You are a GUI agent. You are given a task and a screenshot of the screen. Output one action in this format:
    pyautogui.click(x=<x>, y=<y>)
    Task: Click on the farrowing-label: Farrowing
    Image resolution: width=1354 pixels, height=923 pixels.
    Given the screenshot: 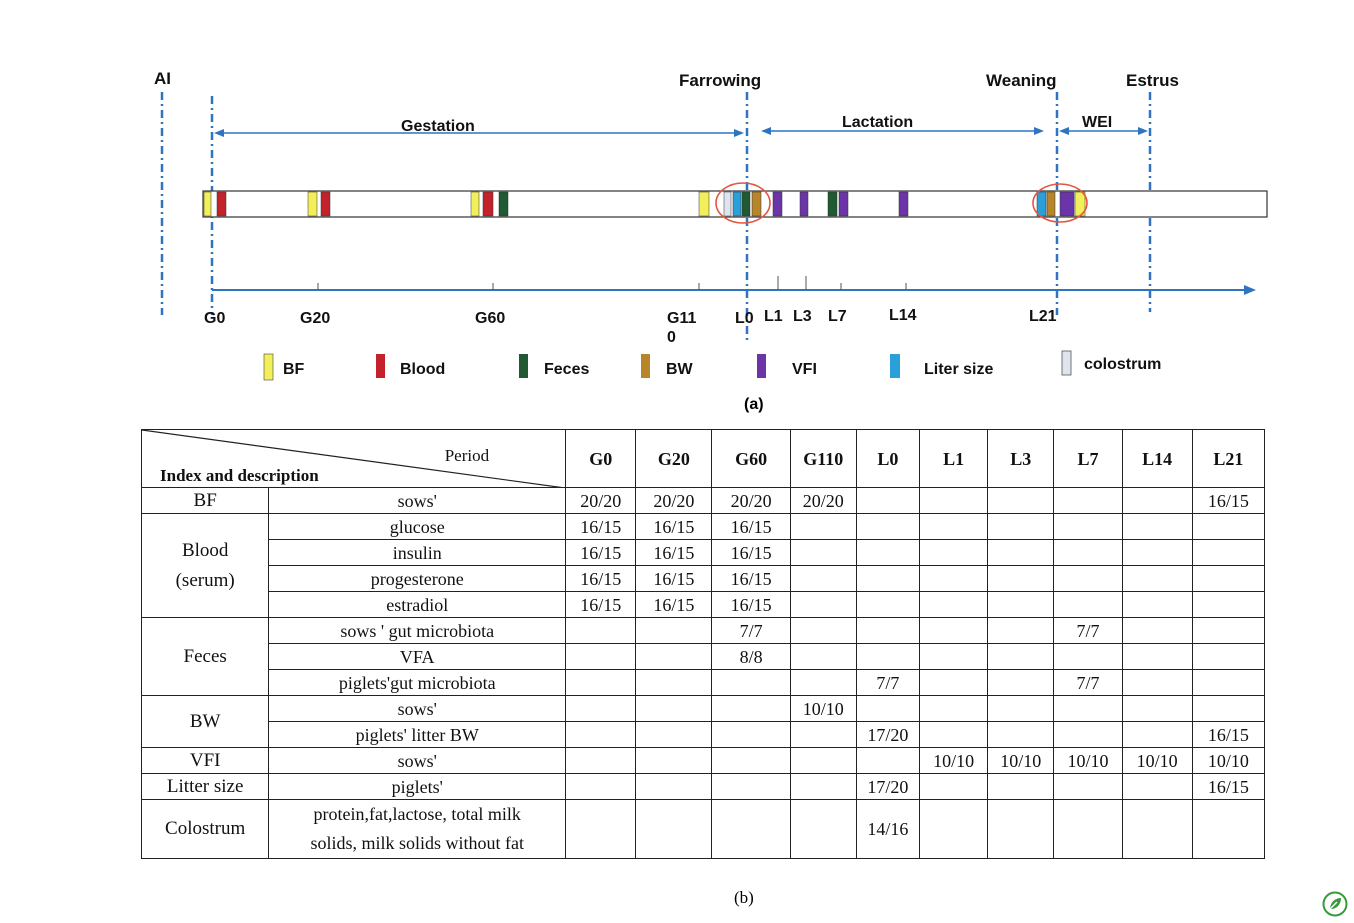 What is the action you would take?
    pyautogui.click(x=720, y=80)
    